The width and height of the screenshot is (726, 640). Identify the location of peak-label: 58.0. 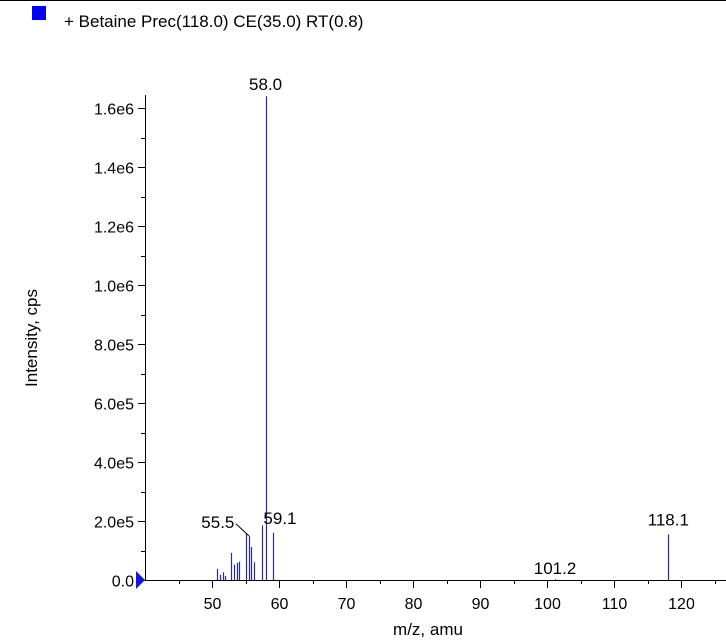
(265, 84).